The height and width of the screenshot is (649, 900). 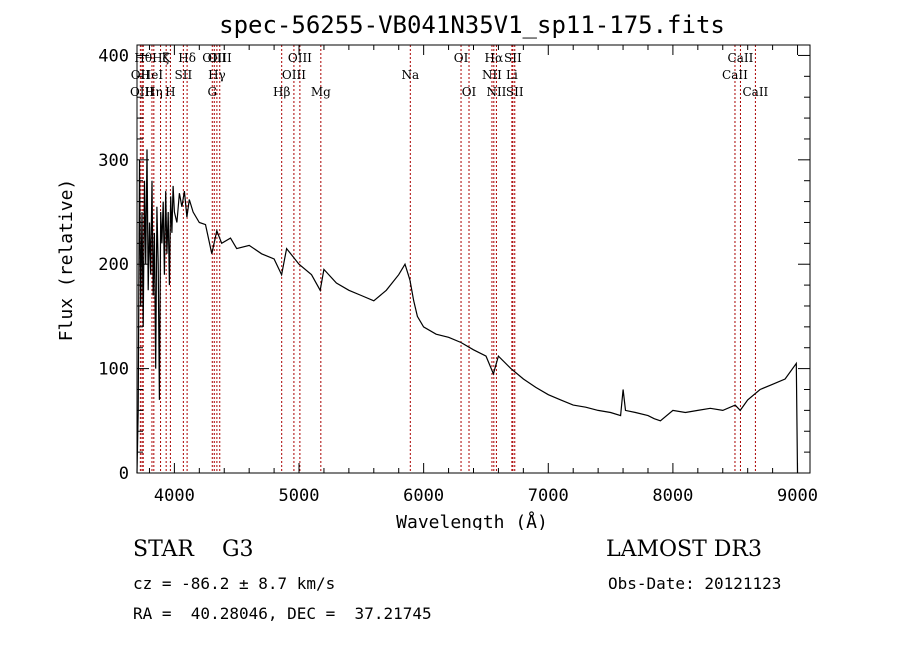 I want to click on y-tick-label: 0, so click(x=124, y=474).